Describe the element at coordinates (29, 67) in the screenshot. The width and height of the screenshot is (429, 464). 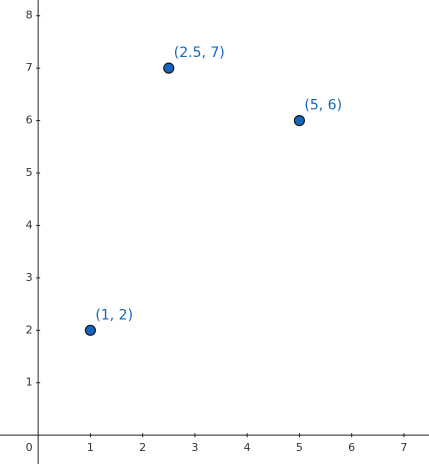
I see `y-tick-label: 7` at that location.